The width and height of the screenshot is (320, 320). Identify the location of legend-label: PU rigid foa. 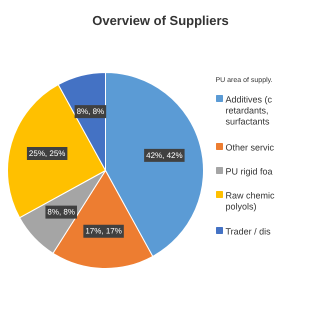
(249, 171).